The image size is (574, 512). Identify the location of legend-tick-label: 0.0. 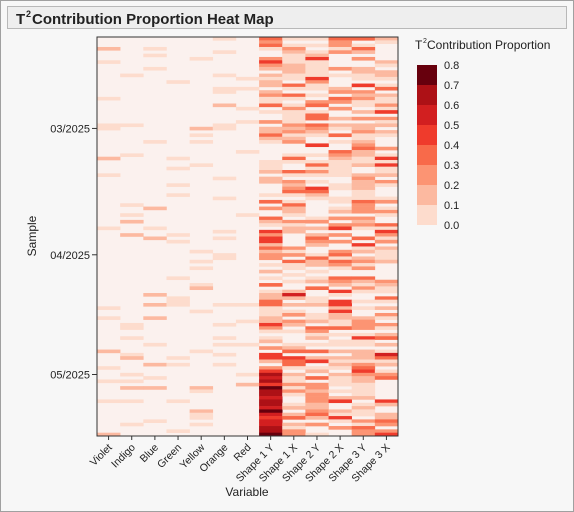
(451, 226).